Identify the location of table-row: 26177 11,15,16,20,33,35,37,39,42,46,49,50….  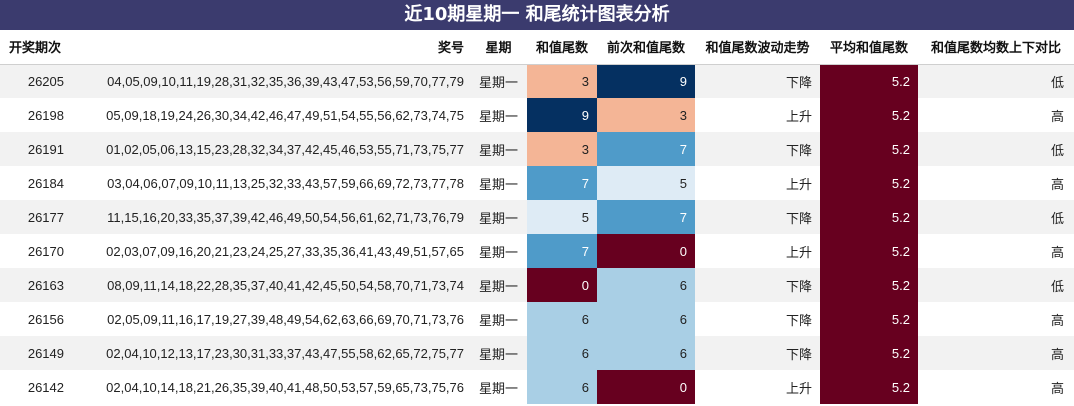
(537, 217).